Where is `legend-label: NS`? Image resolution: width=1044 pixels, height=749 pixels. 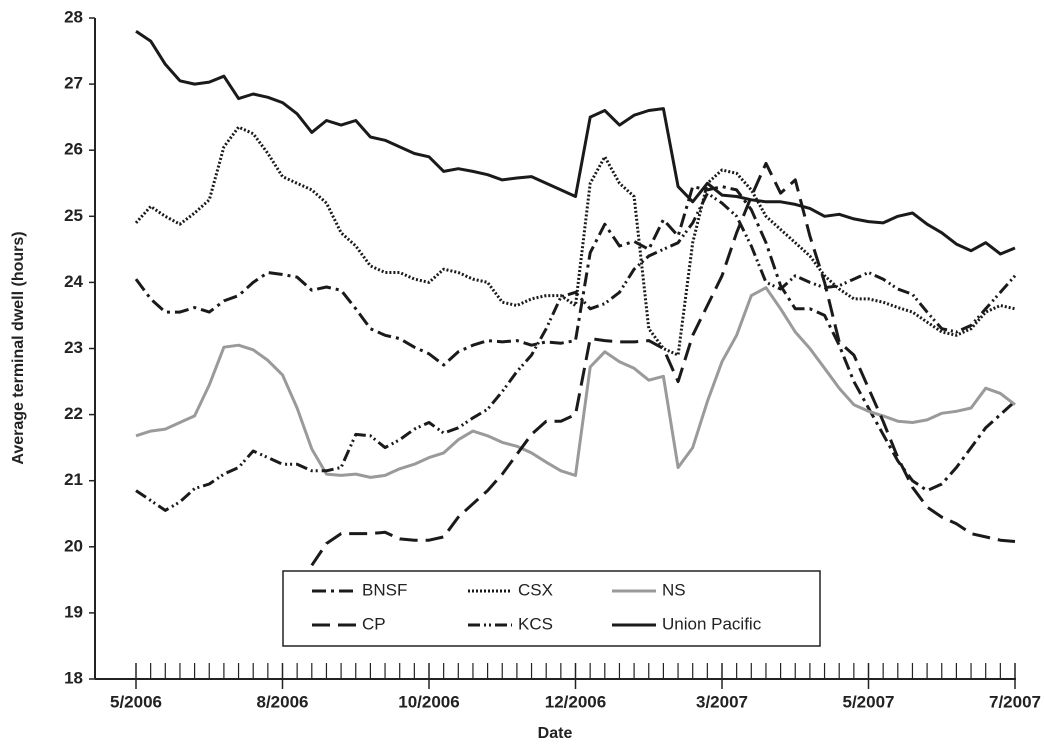 legend-label: NS is located at coordinates (674, 589).